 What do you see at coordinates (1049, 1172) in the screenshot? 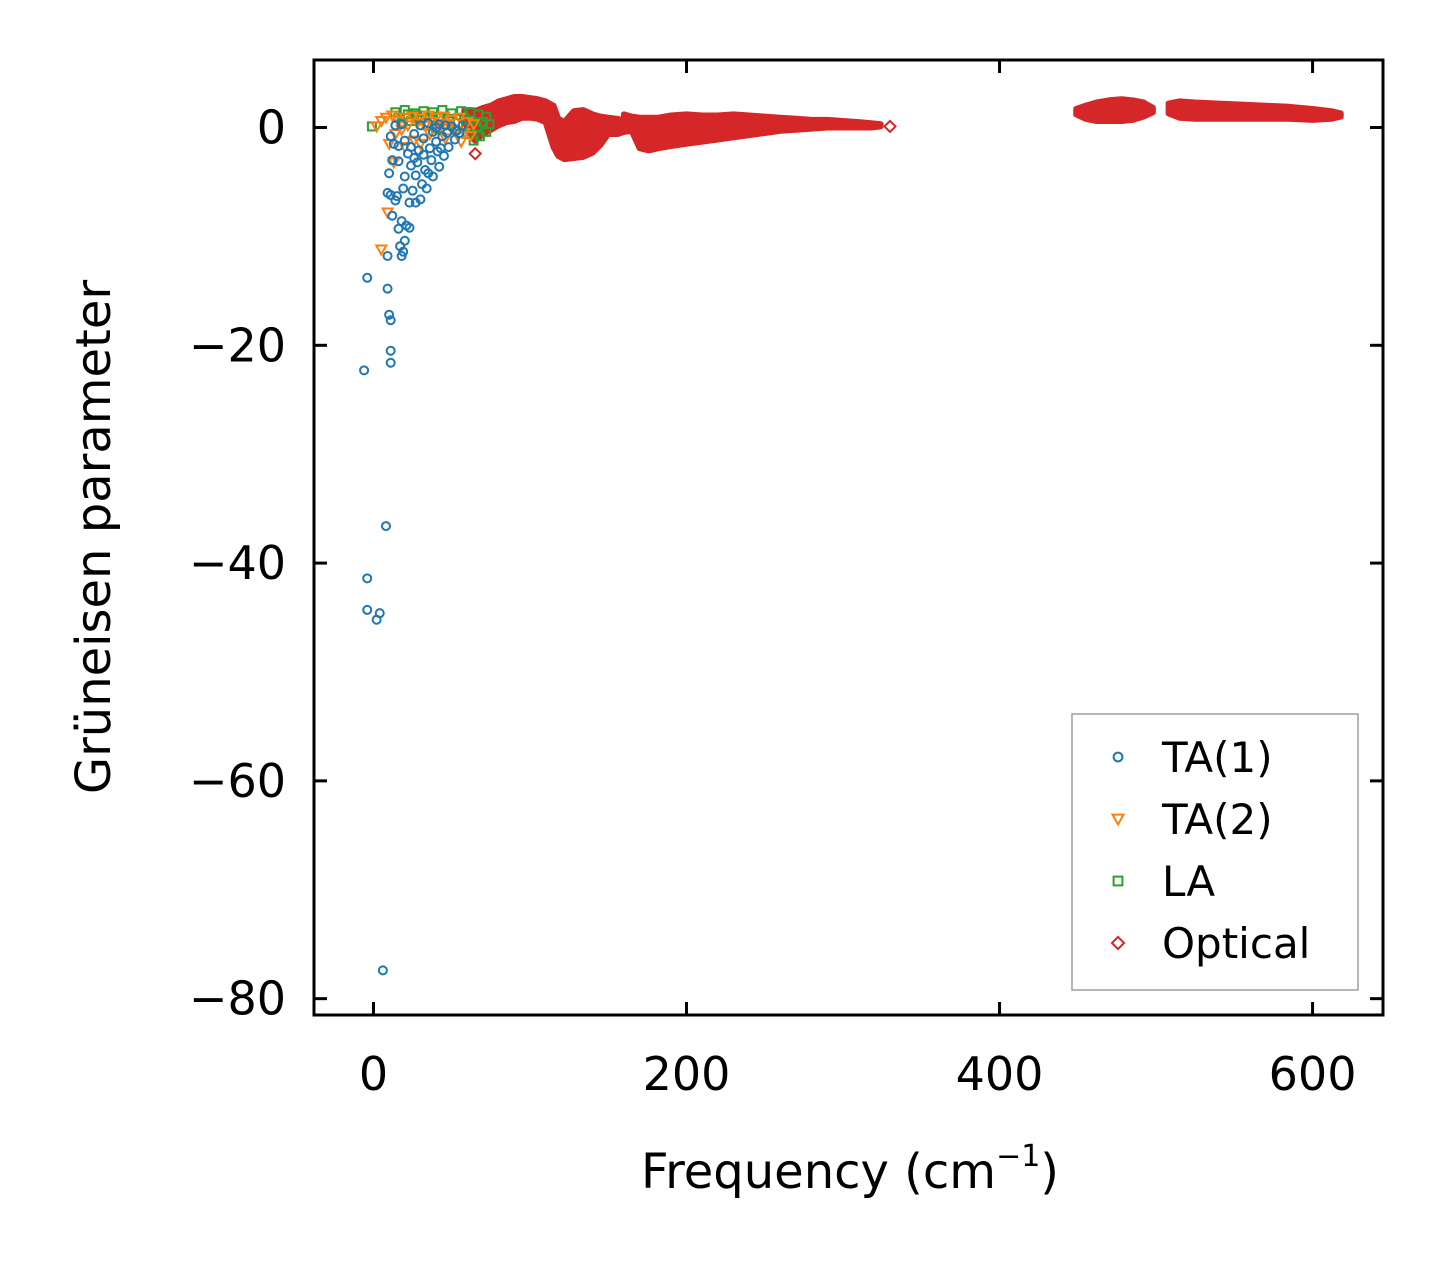
I see `x-axis-label-close: )` at bounding box center [1049, 1172].